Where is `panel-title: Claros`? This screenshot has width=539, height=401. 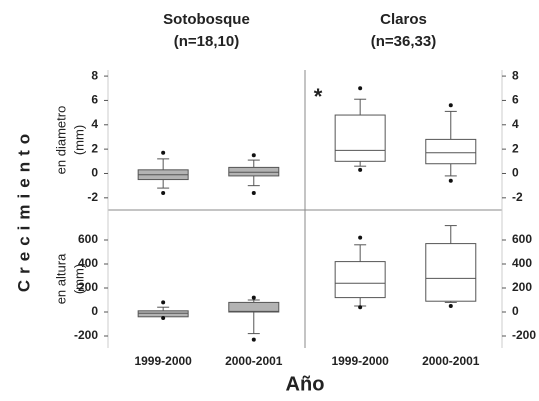 panel-title: Claros is located at coordinates (403, 19).